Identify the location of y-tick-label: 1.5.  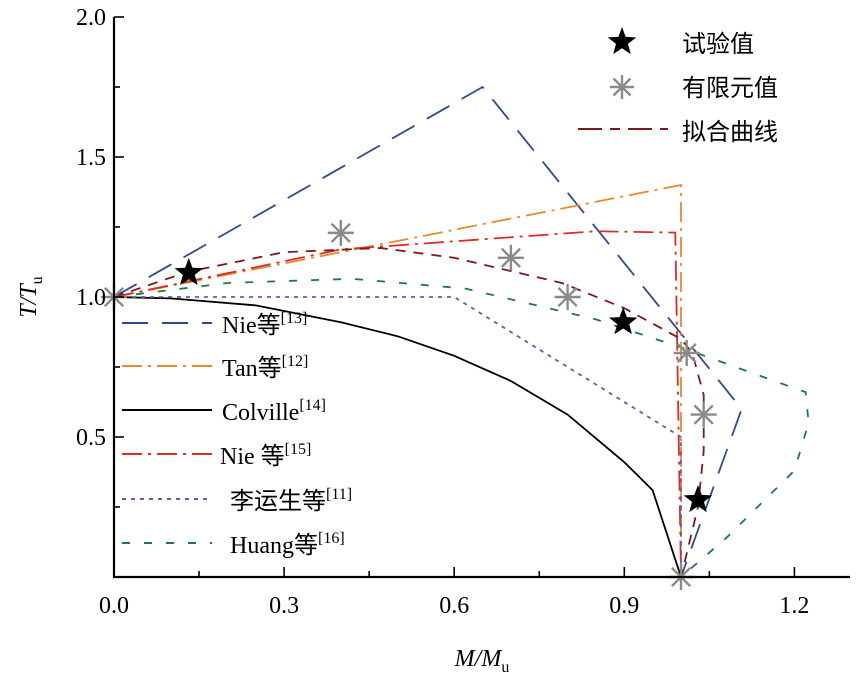
(91, 158).